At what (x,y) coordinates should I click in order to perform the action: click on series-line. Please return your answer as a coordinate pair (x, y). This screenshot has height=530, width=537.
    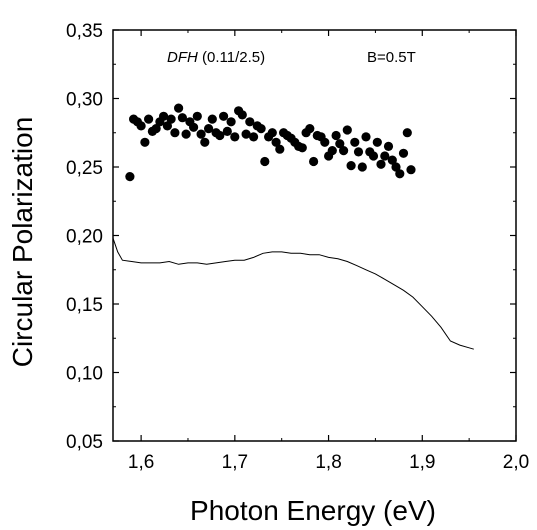
    Looking at the image, I should click on (293, 294).